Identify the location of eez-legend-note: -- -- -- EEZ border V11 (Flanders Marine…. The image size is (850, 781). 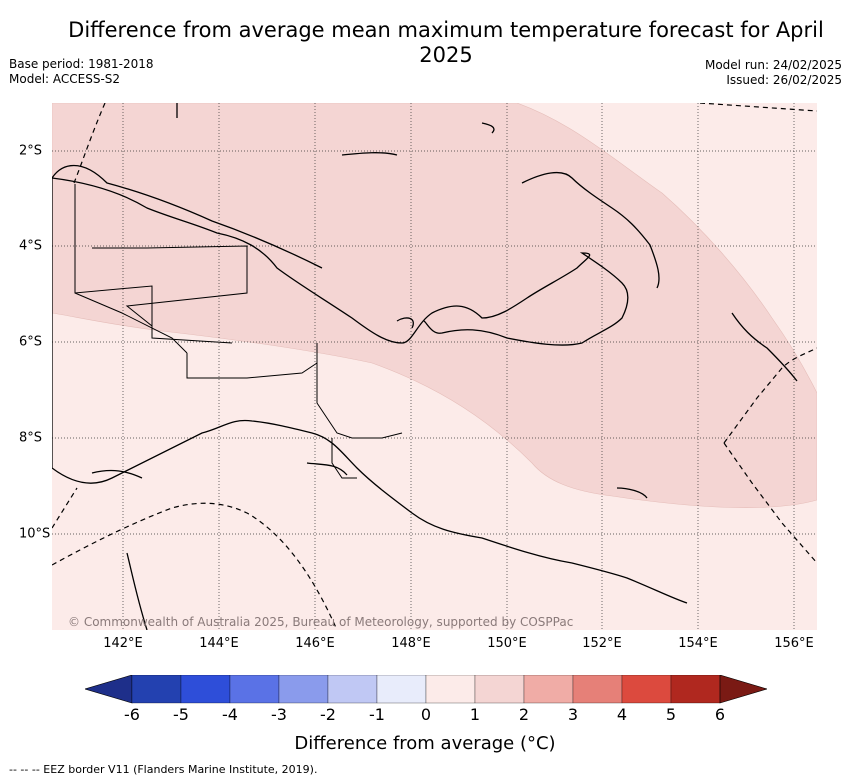
(163, 769).